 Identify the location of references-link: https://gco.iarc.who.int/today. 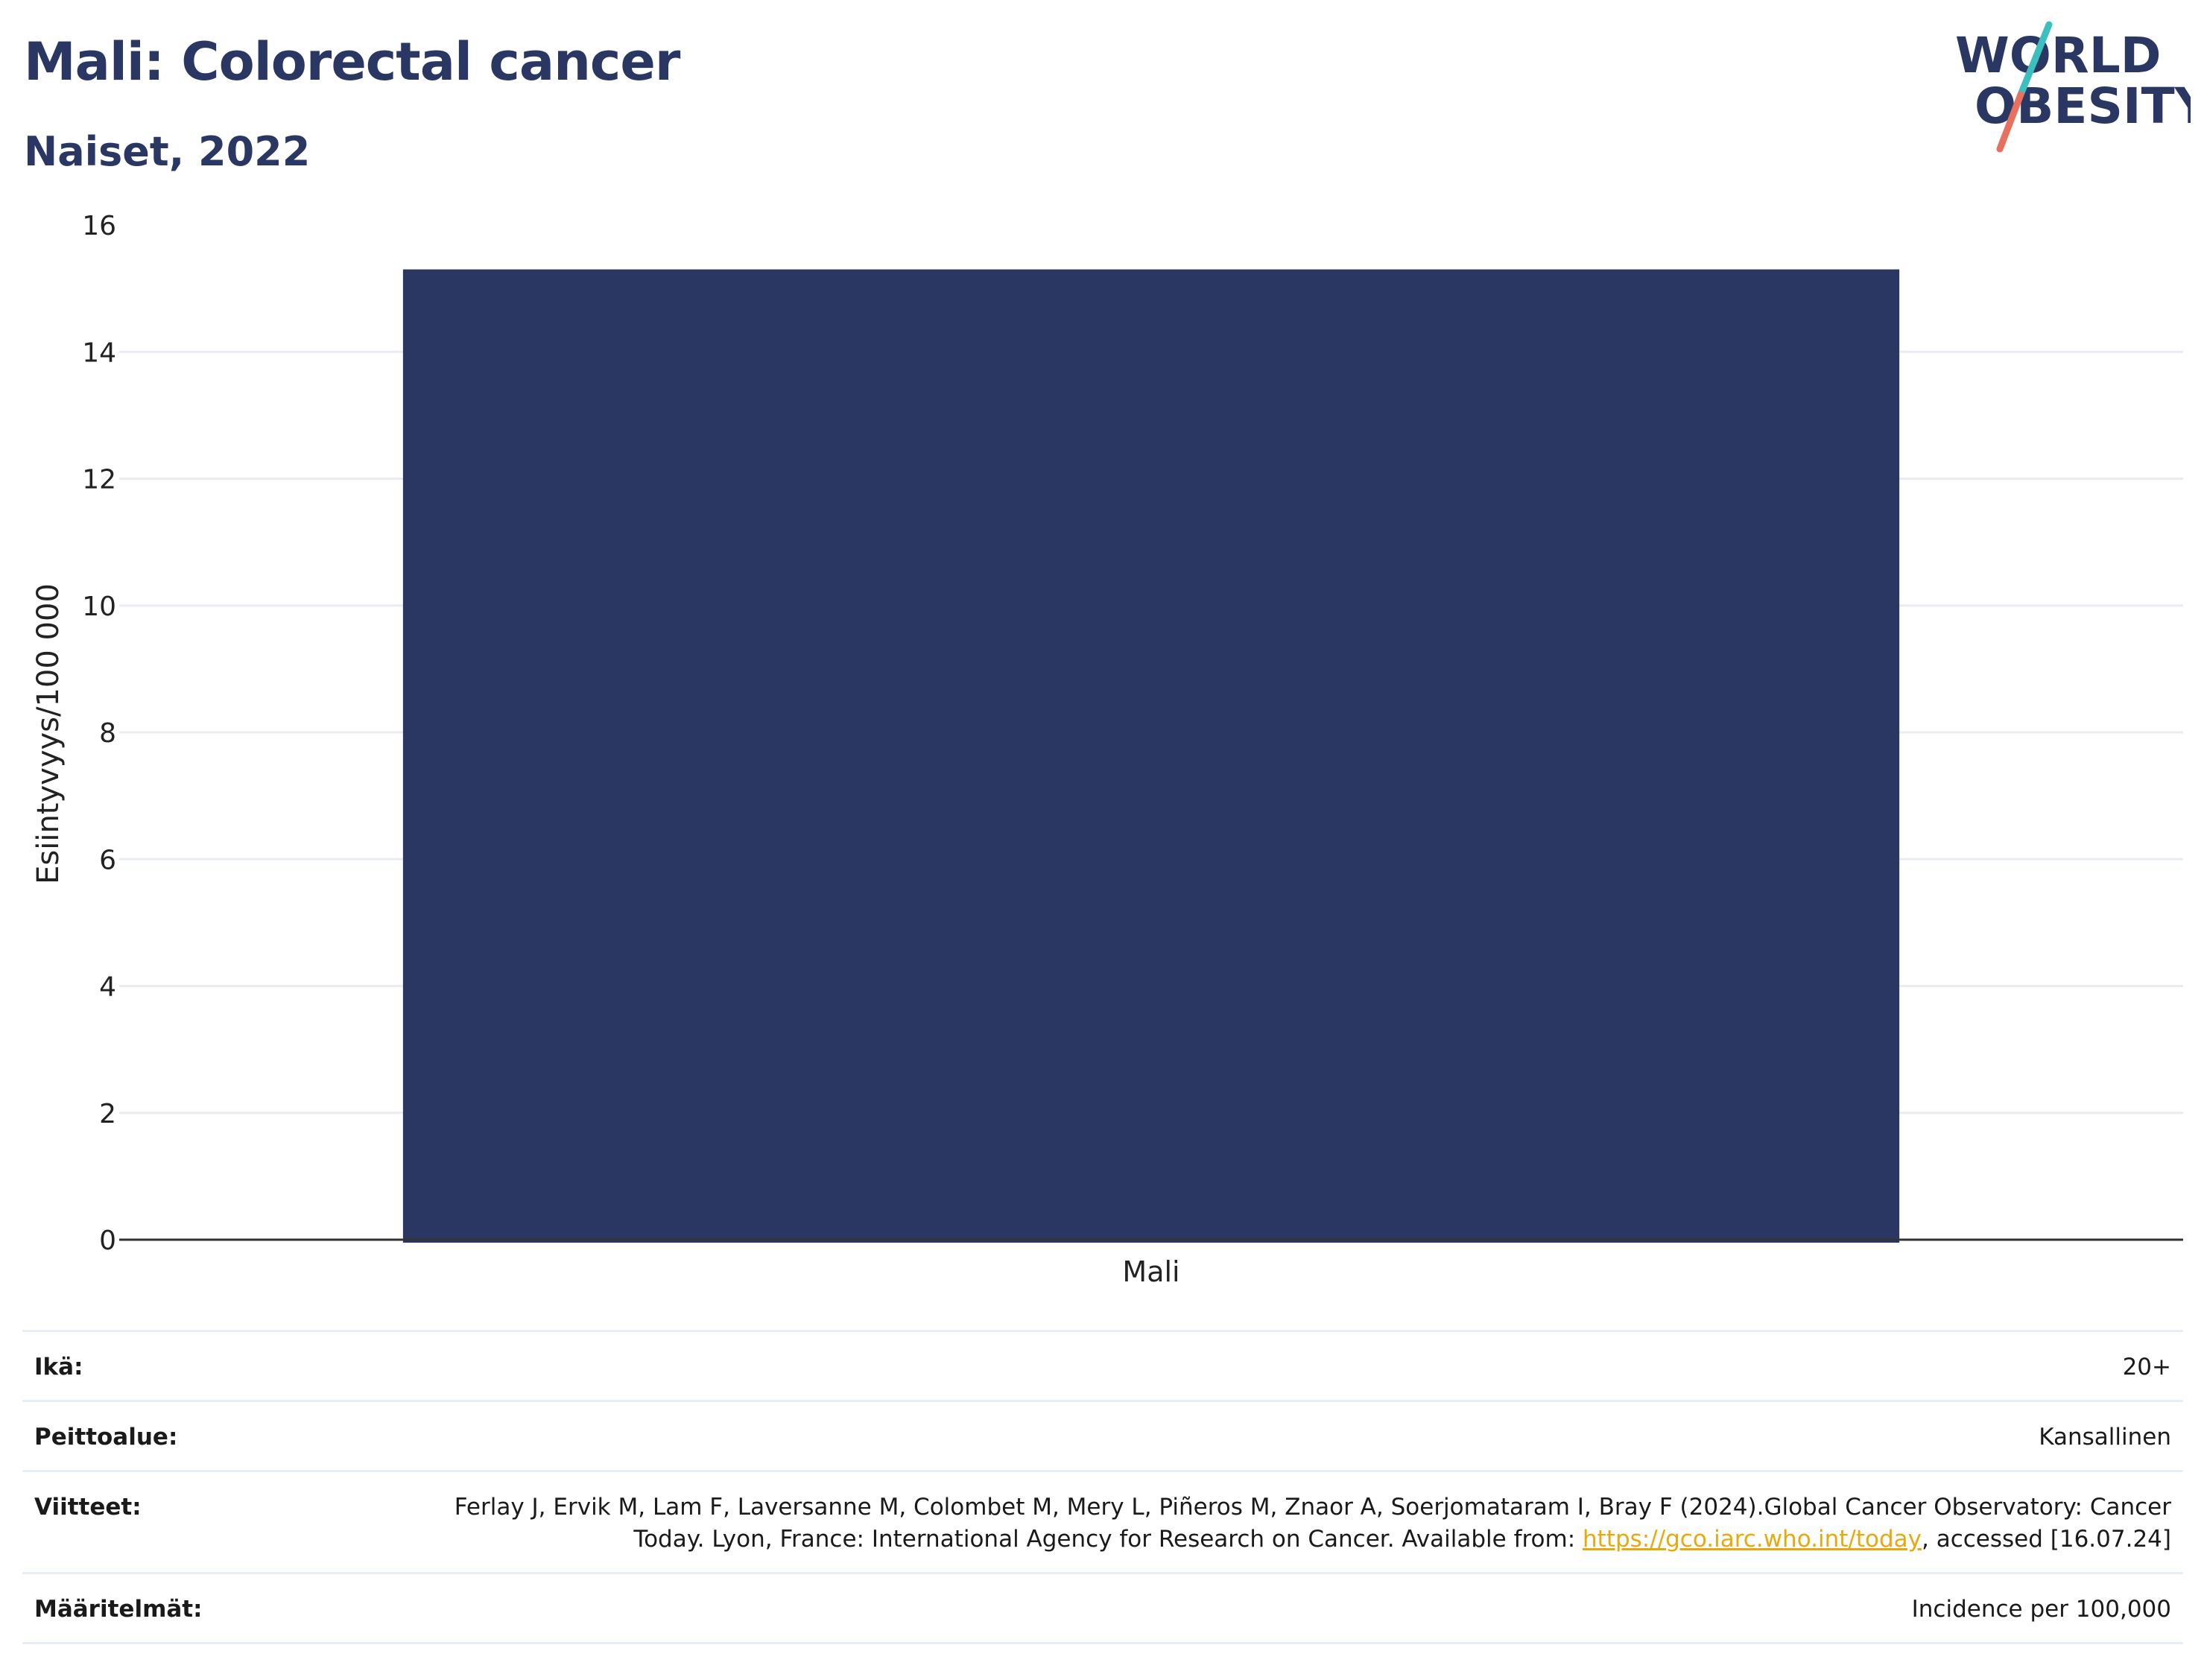
(1752, 1539).